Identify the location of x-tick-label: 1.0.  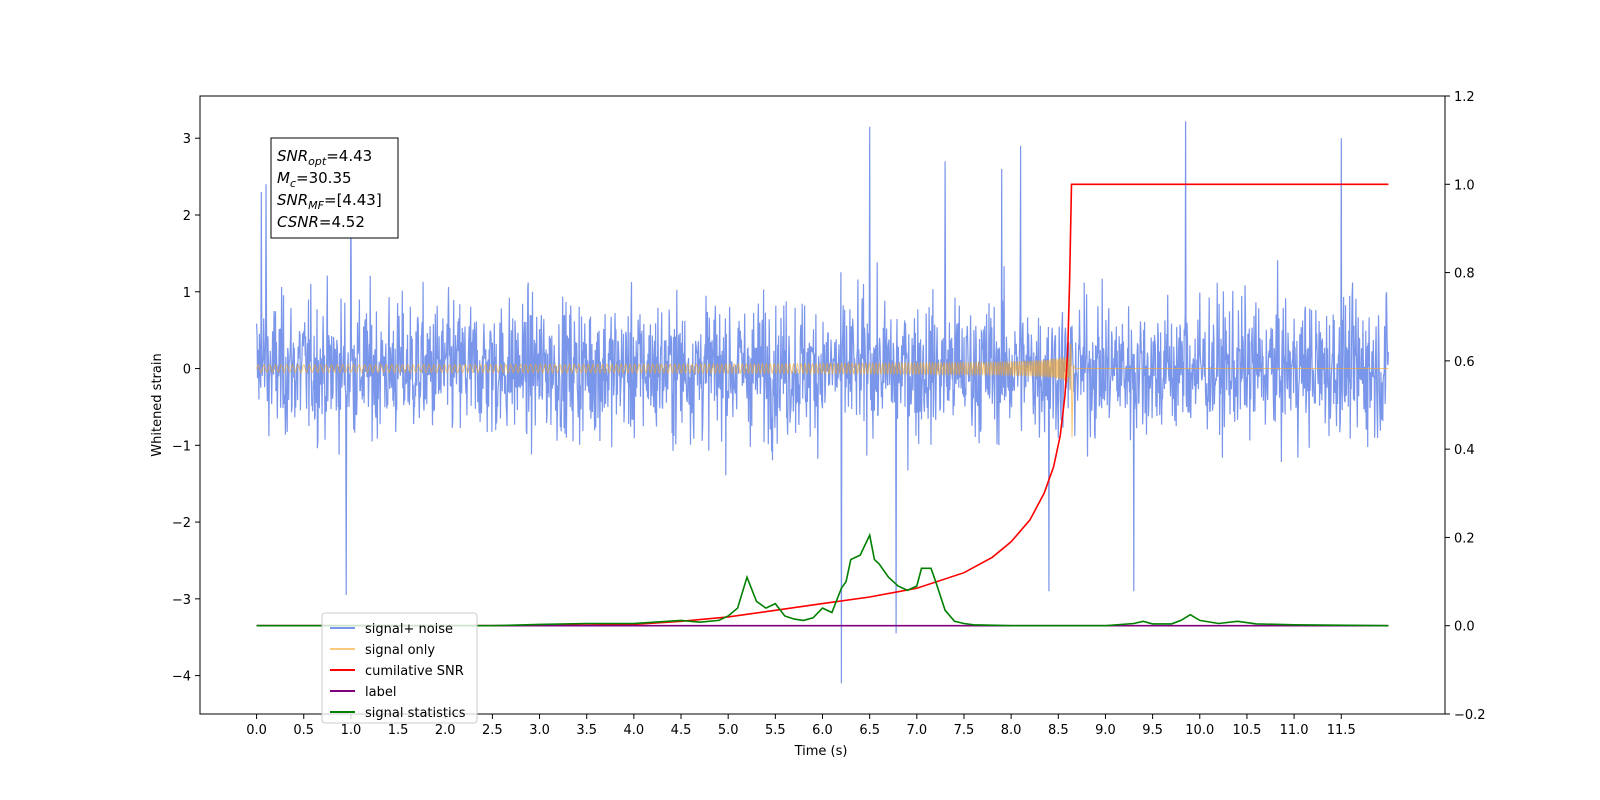
(351, 730).